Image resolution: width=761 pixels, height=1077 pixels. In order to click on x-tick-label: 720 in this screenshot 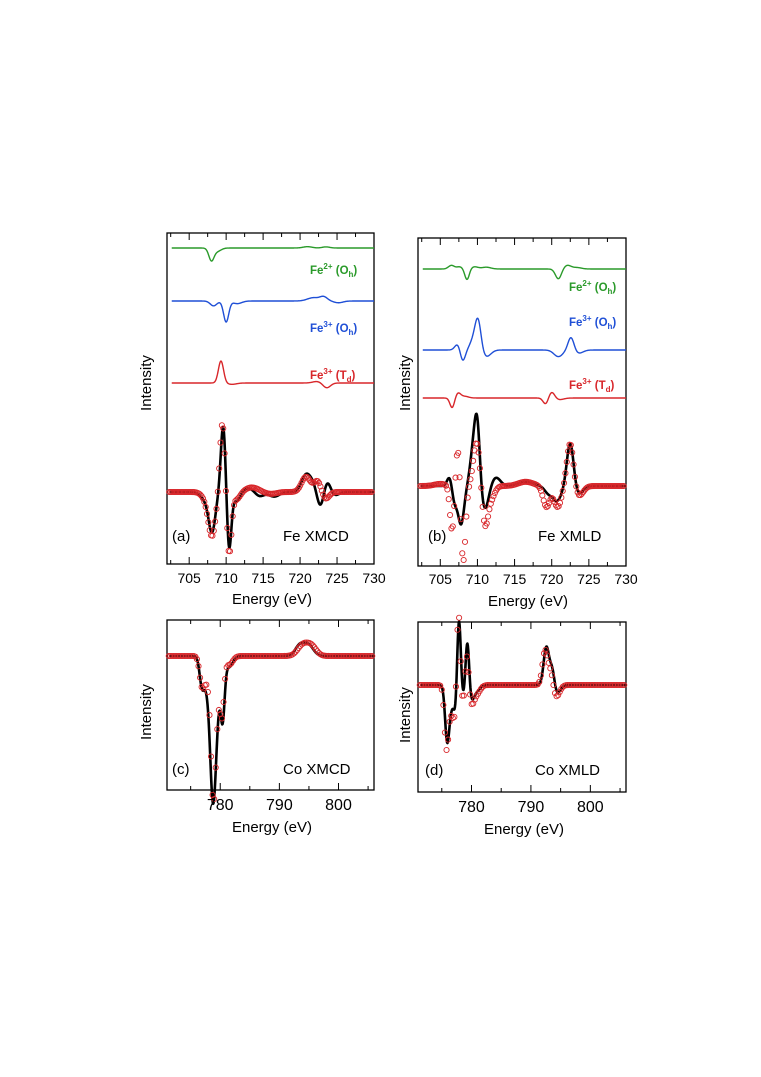, I will do `click(300, 578)`.